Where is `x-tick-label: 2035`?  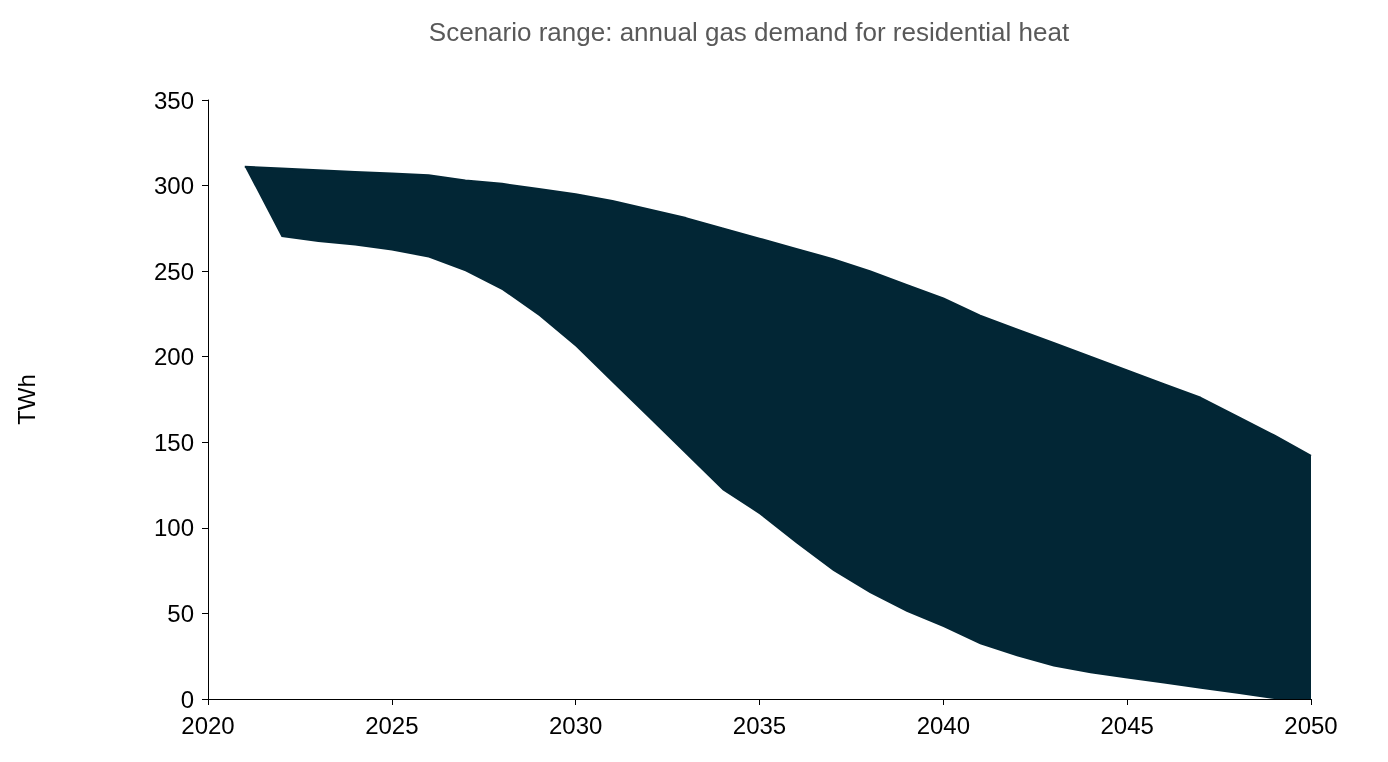 x-tick-label: 2035 is located at coordinates (759, 725).